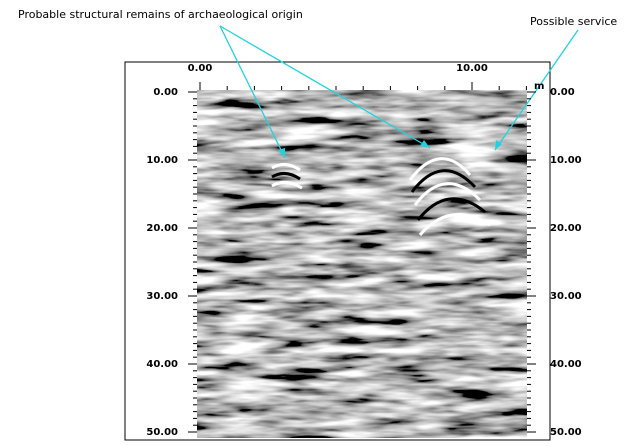 Image resolution: width=636 pixels, height=446 pixels. Describe the element at coordinates (200, 68) in the screenshot. I see `x-tick-label: 0.00` at that location.